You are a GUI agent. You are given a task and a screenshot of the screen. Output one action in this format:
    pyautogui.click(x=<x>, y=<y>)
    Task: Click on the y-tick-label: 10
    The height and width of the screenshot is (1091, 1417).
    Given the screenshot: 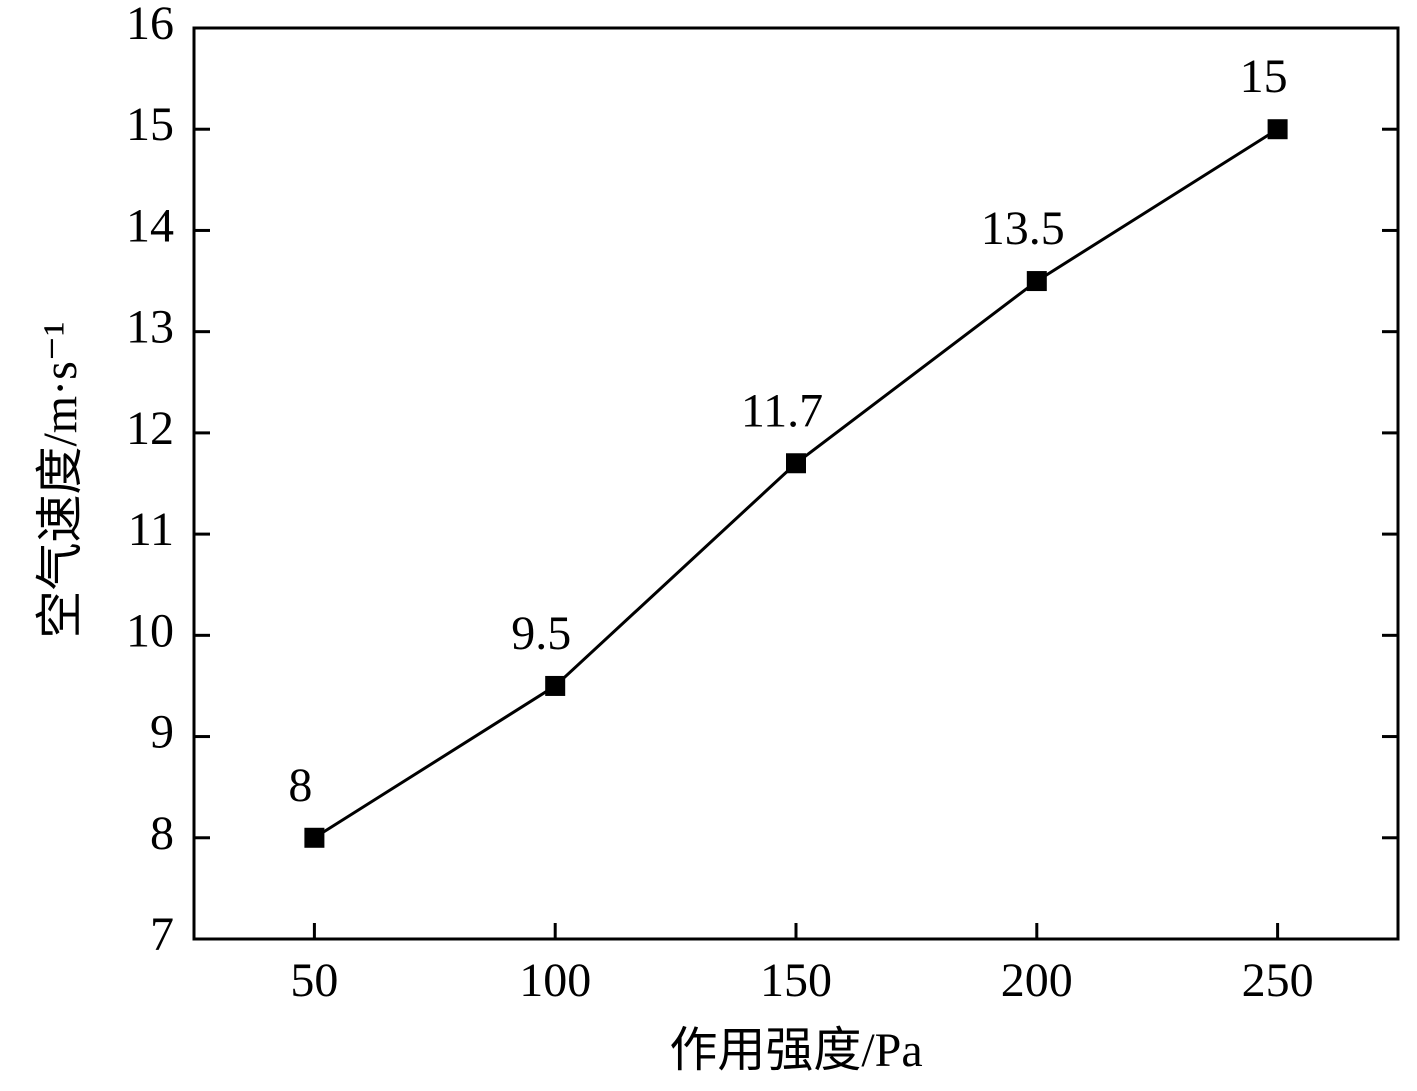 What is the action you would take?
    pyautogui.click(x=150, y=630)
    